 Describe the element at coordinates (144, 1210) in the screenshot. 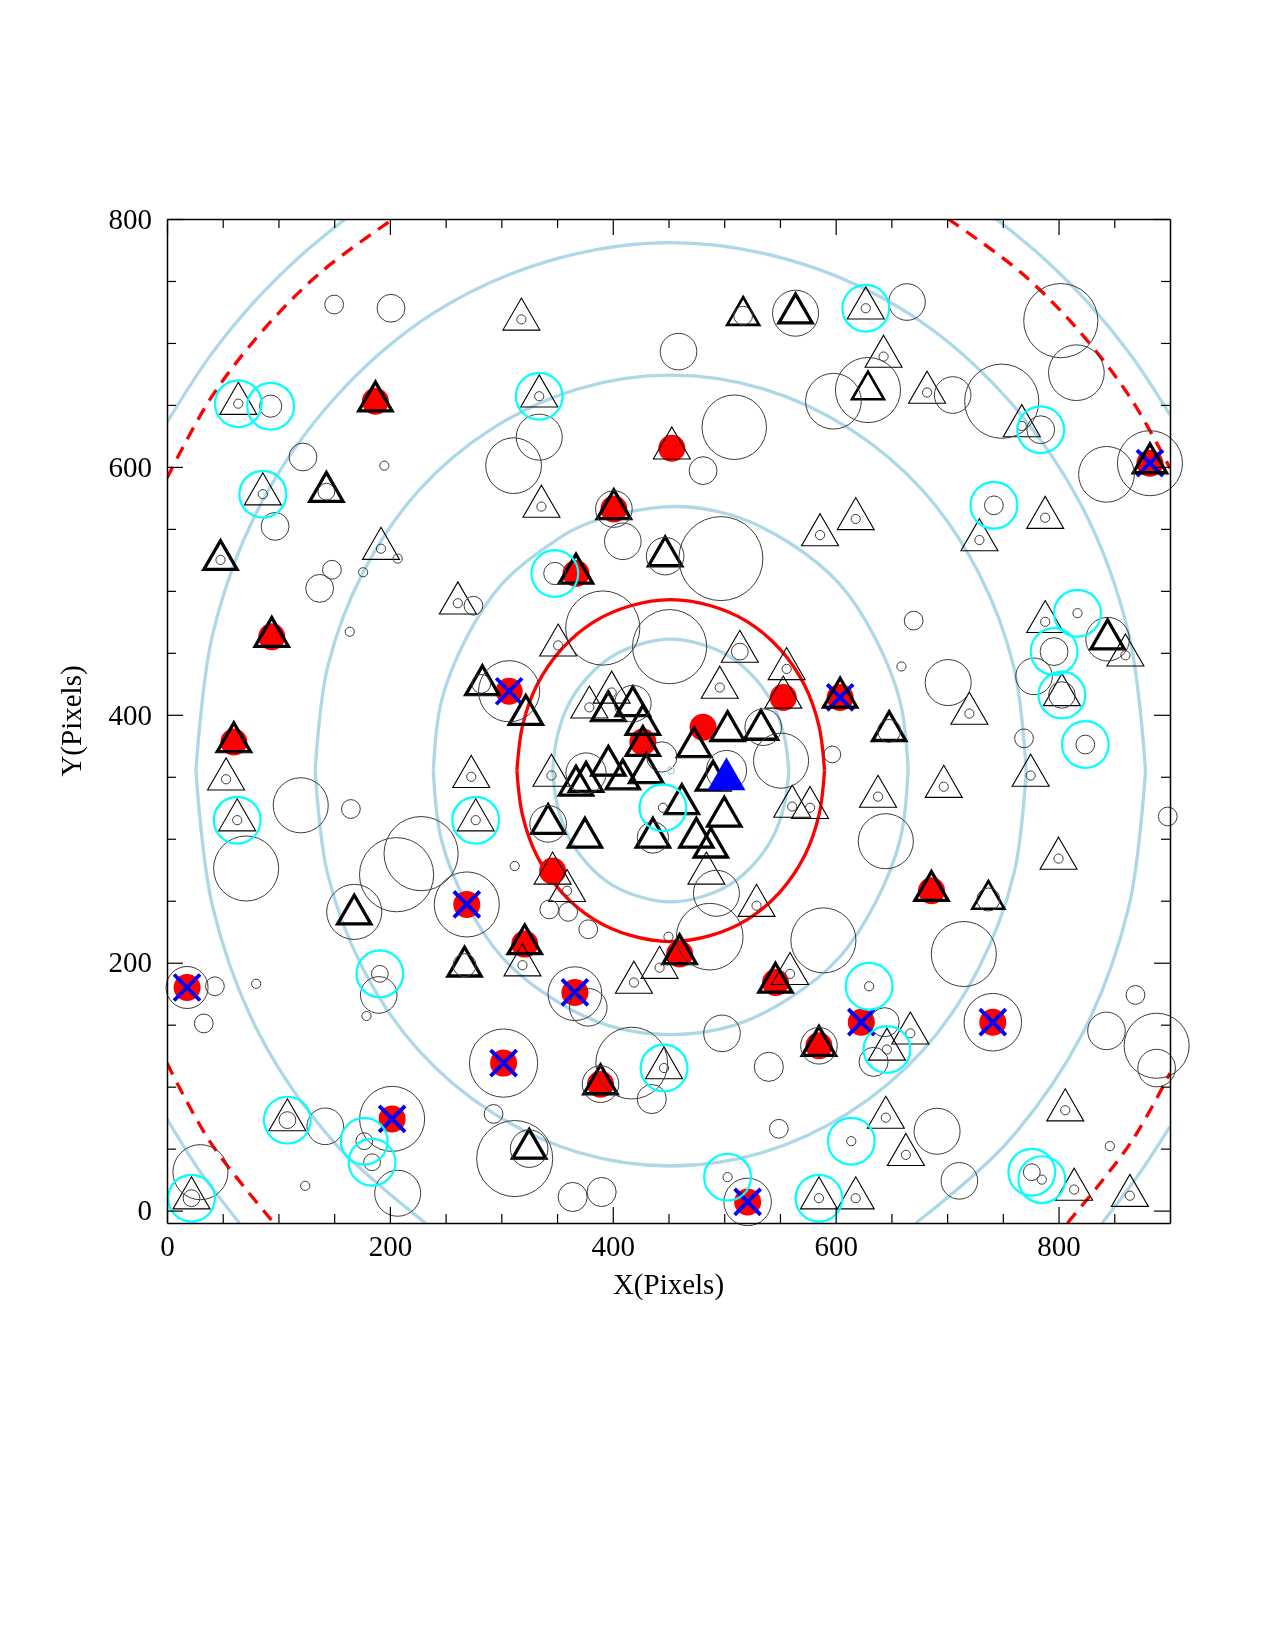

I see `y-tick-label: 0` at that location.